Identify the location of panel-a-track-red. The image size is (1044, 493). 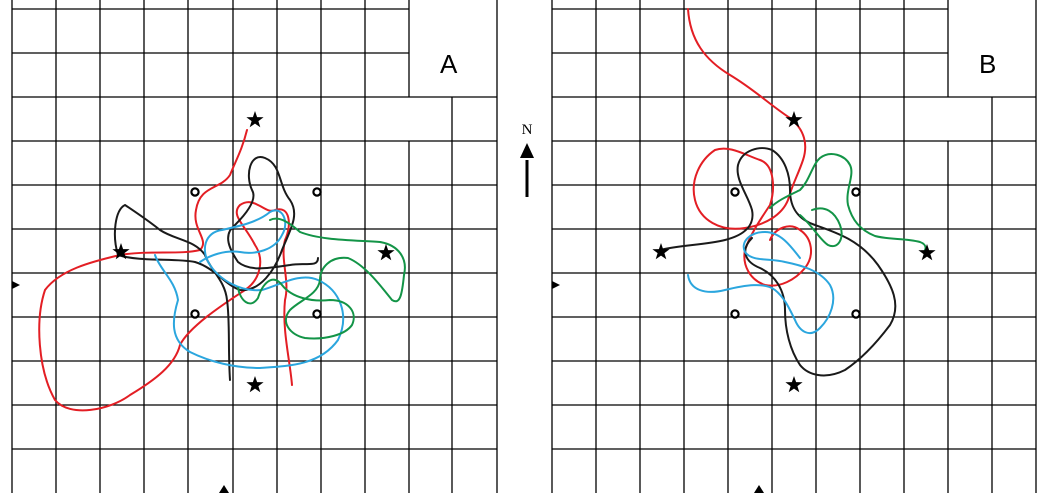
(165, 270).